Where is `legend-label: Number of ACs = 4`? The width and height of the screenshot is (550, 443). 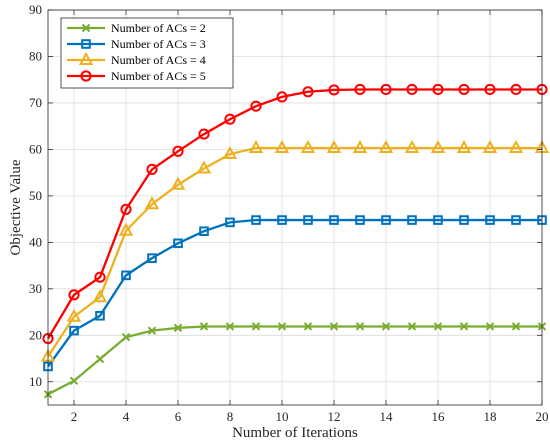 legend-label: Number of ACs = 4 is located at coordinates (158, 60).